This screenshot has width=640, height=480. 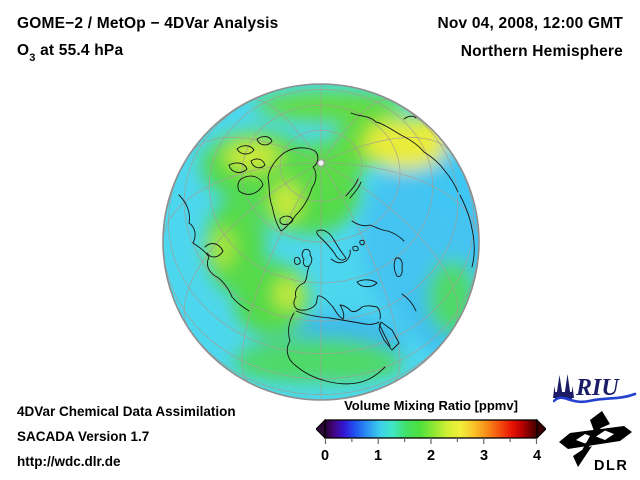 What do you see at coordinates (530, 23) in the screenshot?
I see `datetime-label: Nov 04, 2008, 12:00 GMT` at bounding box center [530, 23].